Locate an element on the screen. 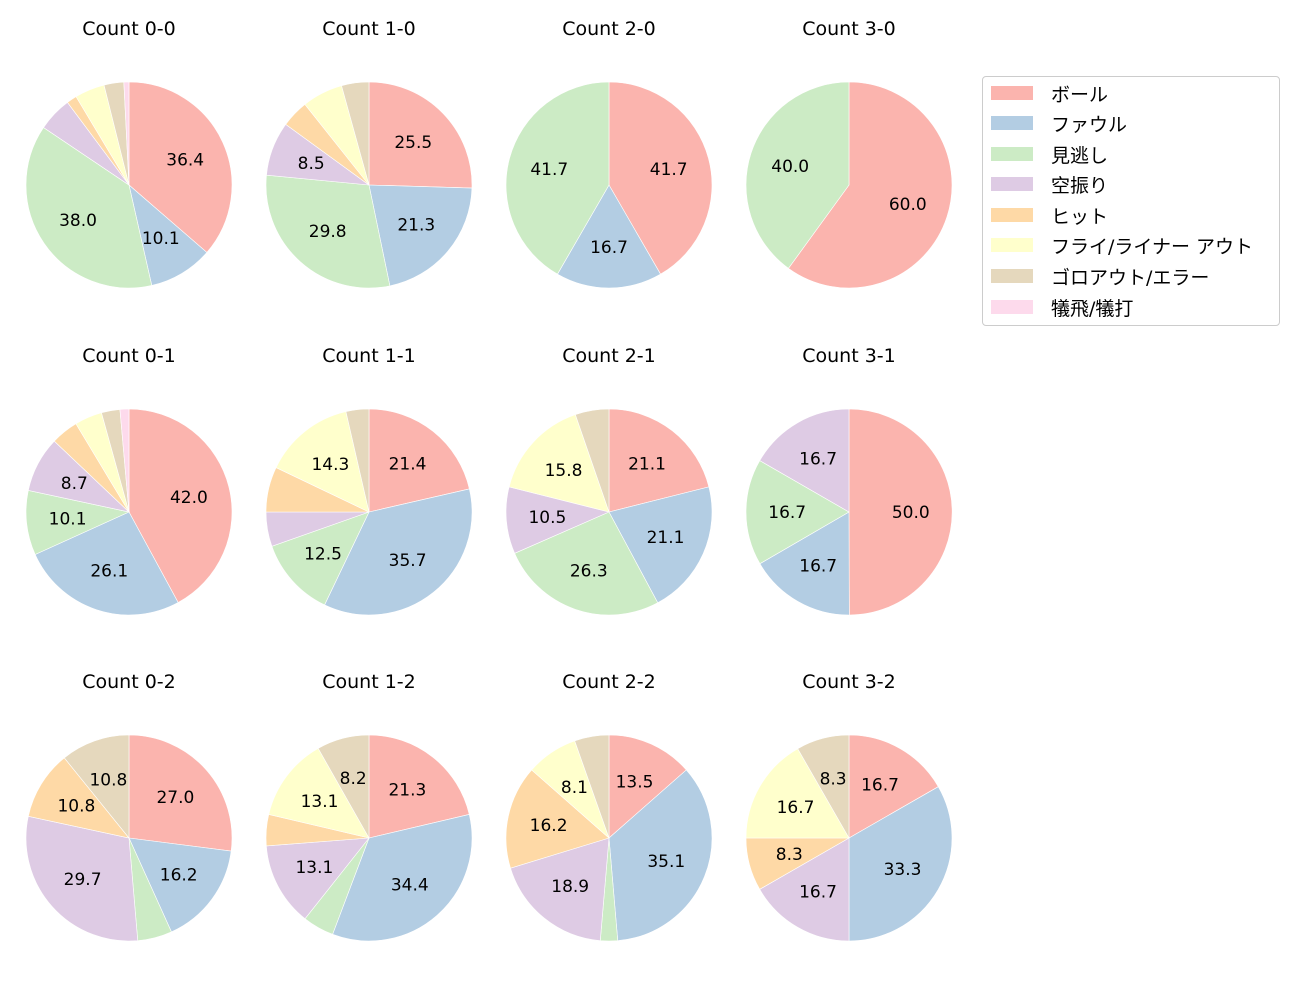 The width and height of the screenshot is (1300, 1000). pie-slice-label: 13.5 is located at coordinates (635, 783).